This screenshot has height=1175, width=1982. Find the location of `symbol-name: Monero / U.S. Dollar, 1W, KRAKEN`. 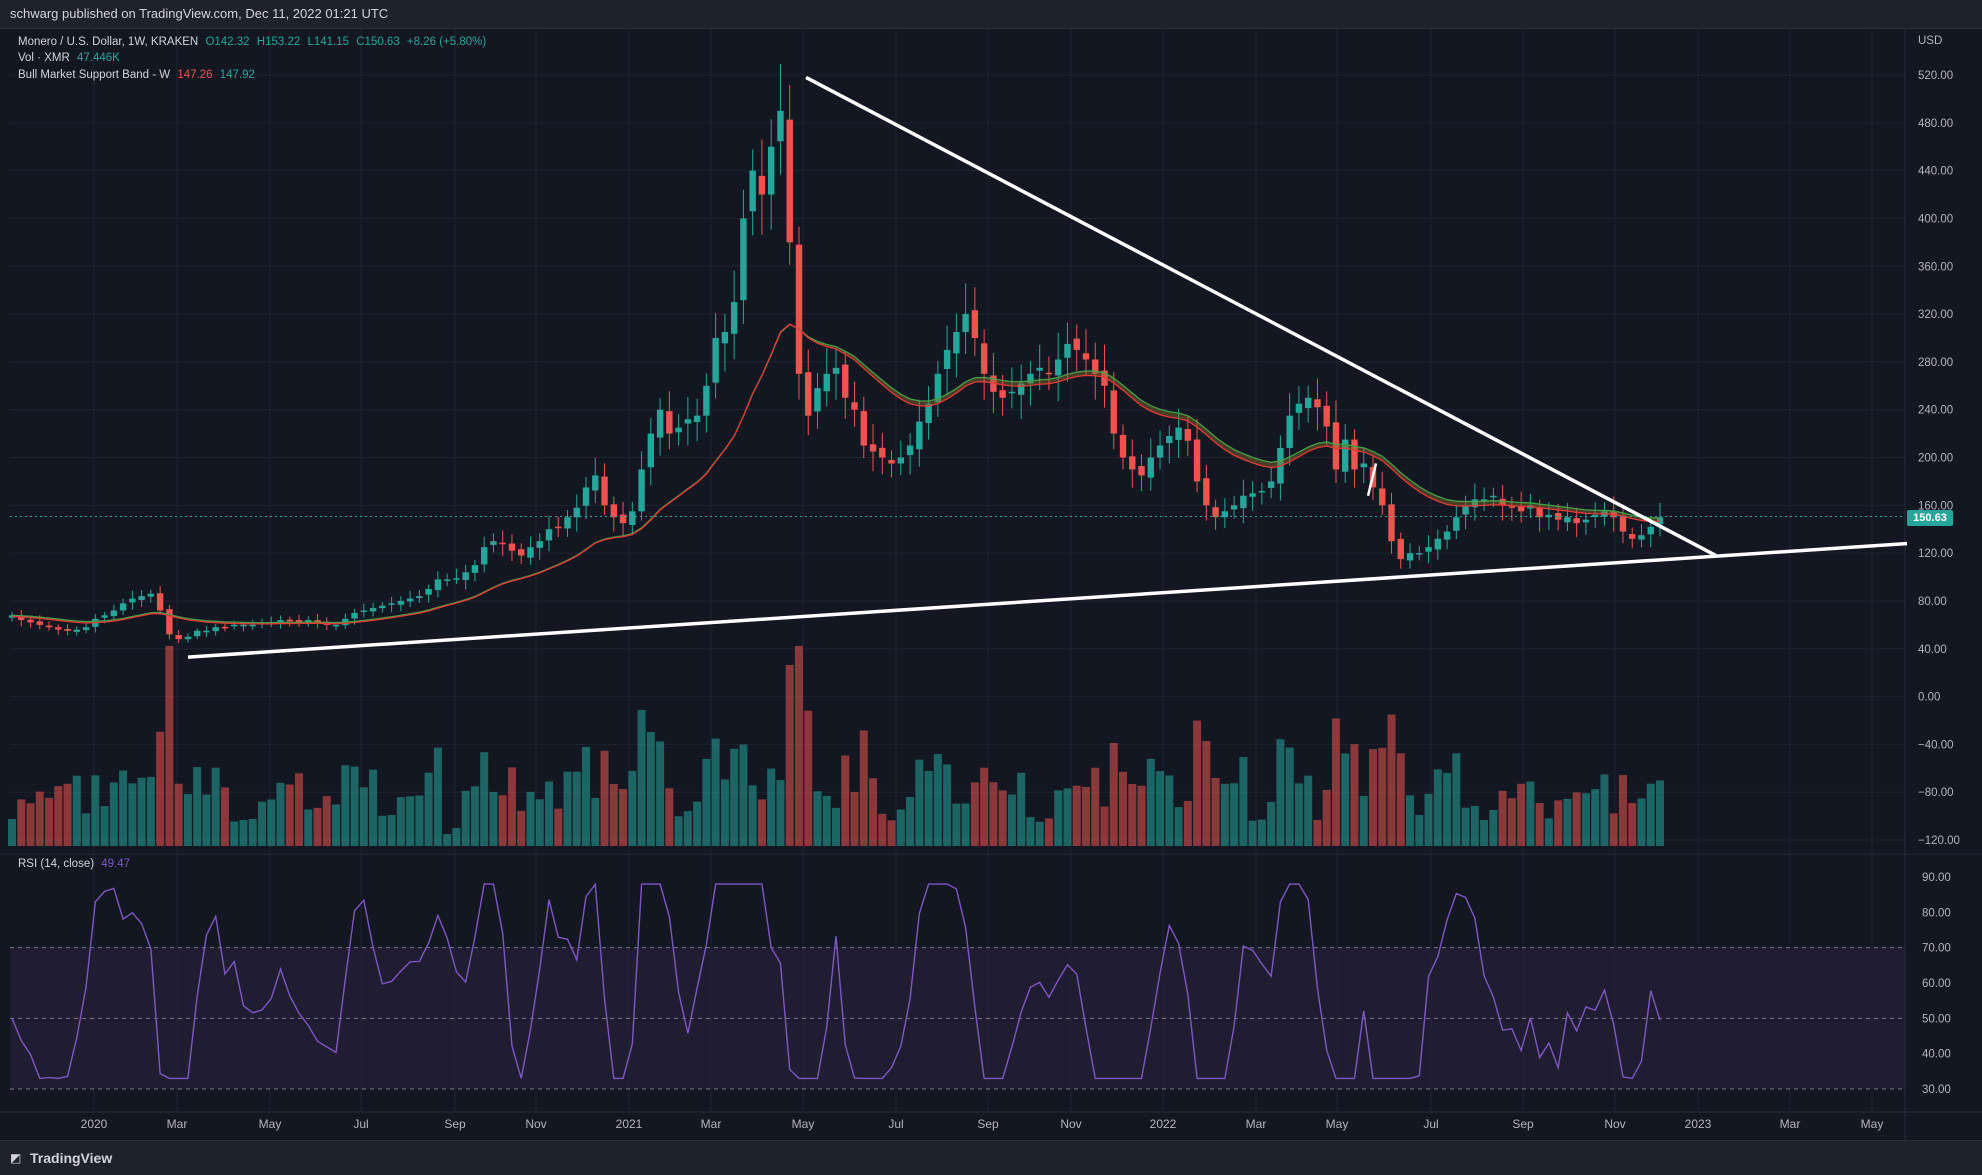

symbol-name: Monero / U.S. Dollar, 1W, KRAKEN is located at coordinates (108, 42).